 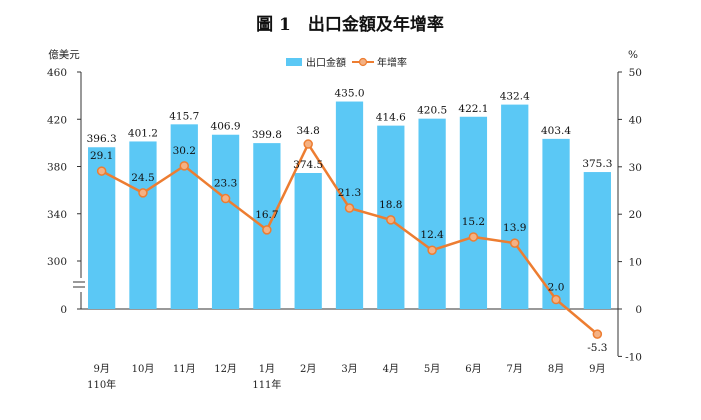 What do you see at coordinates (101, 156) in the screenshot?
I see `line-value-label: 29.1` at bounding box center [101, 156].